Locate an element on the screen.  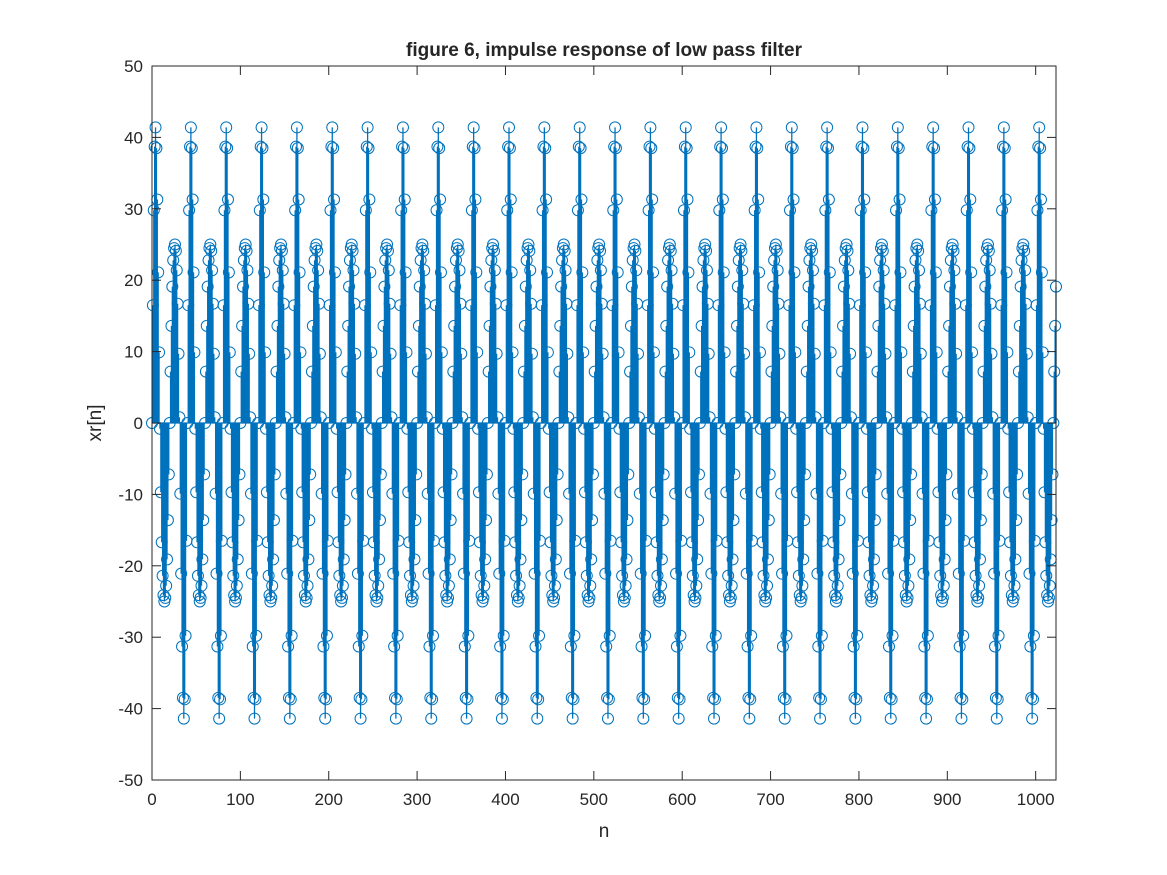
x-tick-label: 1000 is located at coordinates (1036, 799).